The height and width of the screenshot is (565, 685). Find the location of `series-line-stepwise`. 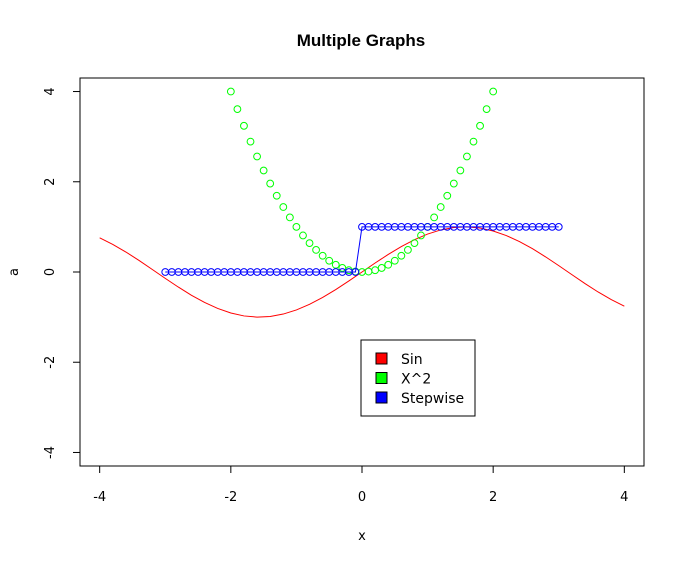

series-line-stepwise is located at coordinates (362, 249).